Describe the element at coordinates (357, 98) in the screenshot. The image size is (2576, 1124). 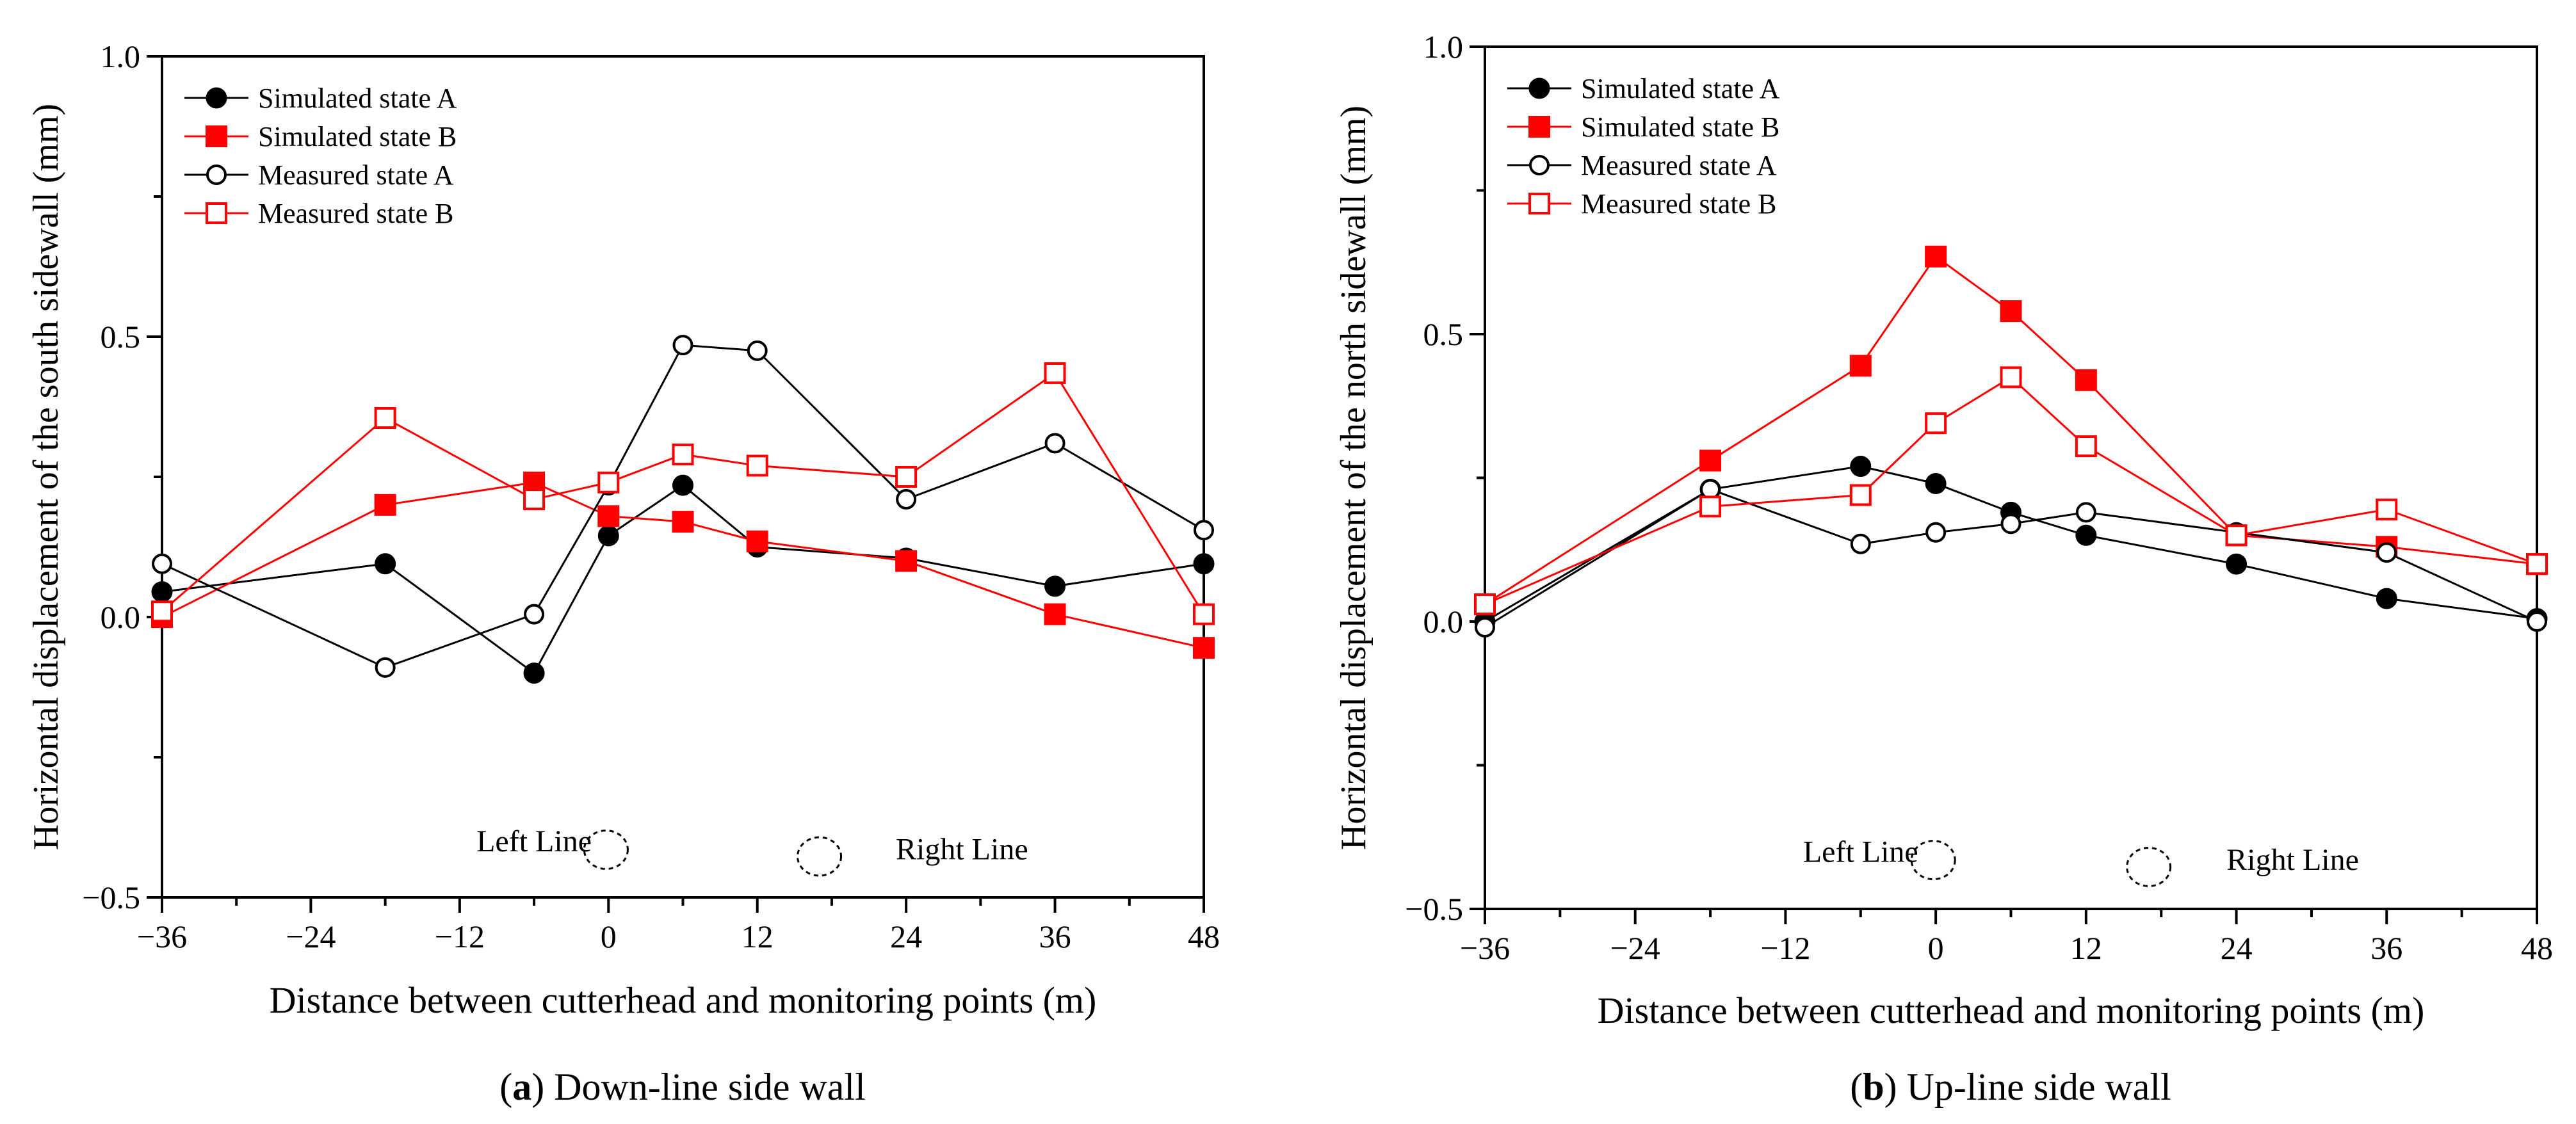
I see `legend-label: Simulated state A` at that location.